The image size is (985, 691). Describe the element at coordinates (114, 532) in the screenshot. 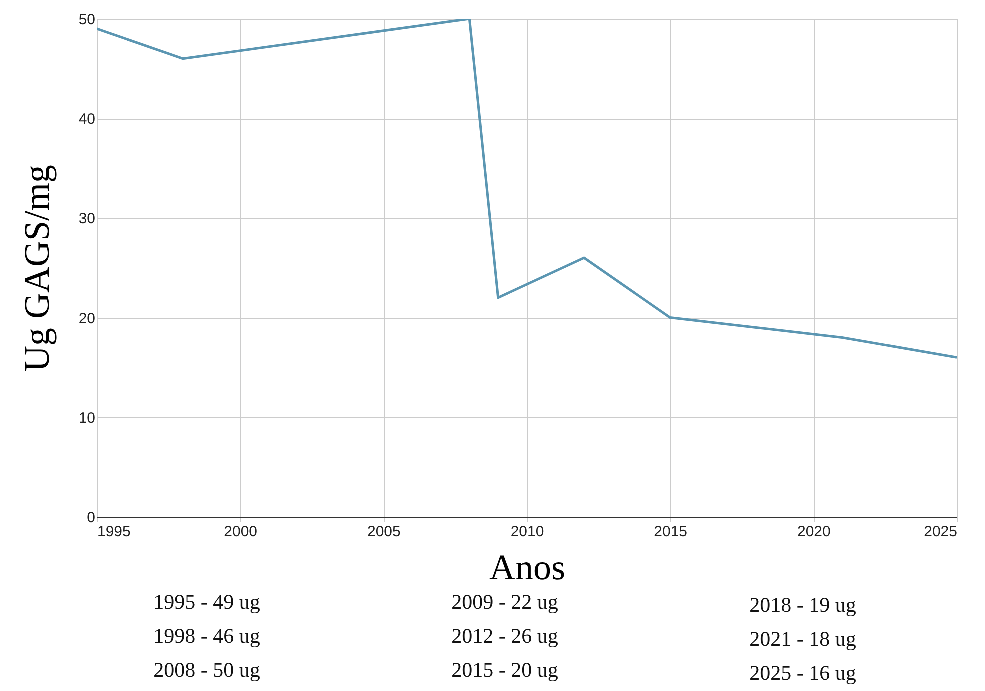

I see `x-tick-label: 1995` at that location.